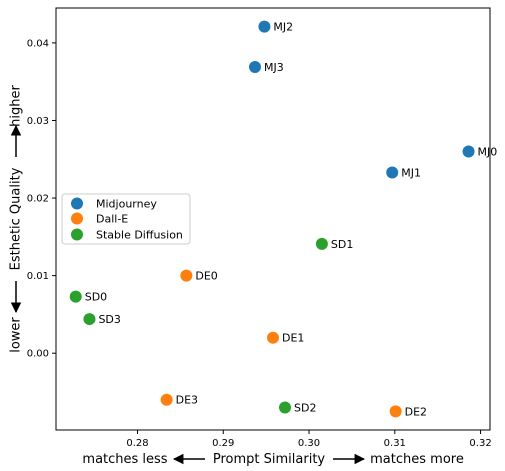 The image size is (505, 471). I want to click on data-point-label-de3: DE3, so click(187, 400).